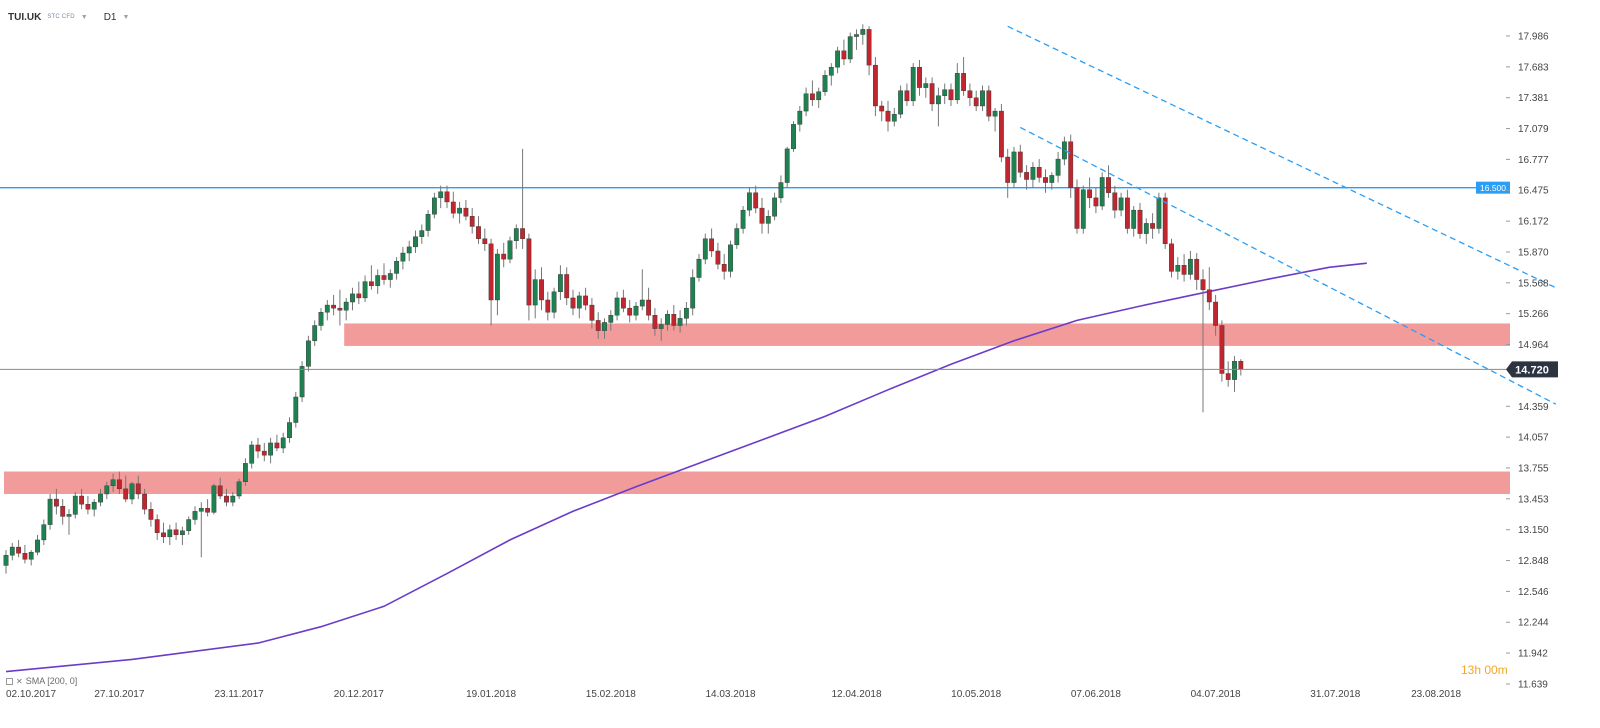  I want to click on y-tick-label: 17.683, so click(1533, 67).